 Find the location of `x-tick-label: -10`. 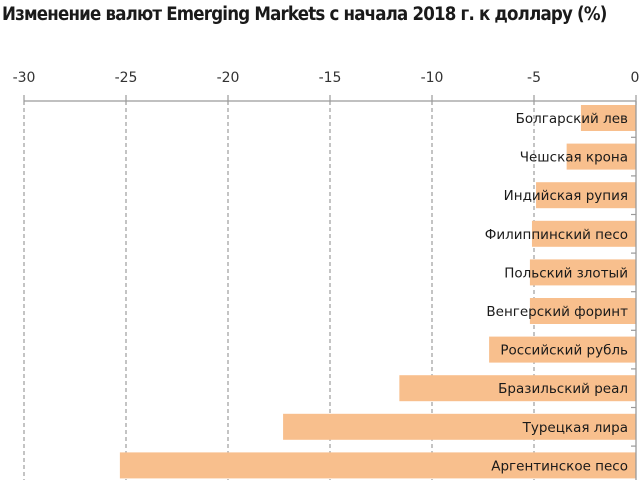

x-tick-label: -10 is located at coordinates (432, 78).